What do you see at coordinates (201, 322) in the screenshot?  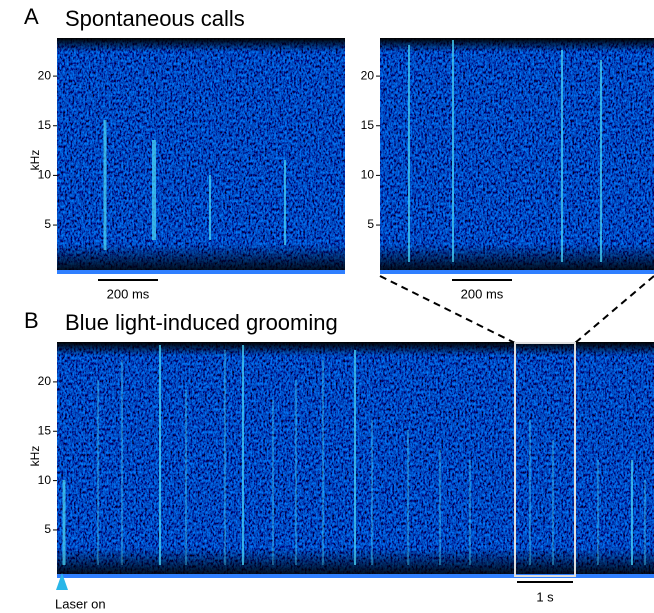 I see `panel-title: Blue light-induced grooming` at bounding box center [201, 322].